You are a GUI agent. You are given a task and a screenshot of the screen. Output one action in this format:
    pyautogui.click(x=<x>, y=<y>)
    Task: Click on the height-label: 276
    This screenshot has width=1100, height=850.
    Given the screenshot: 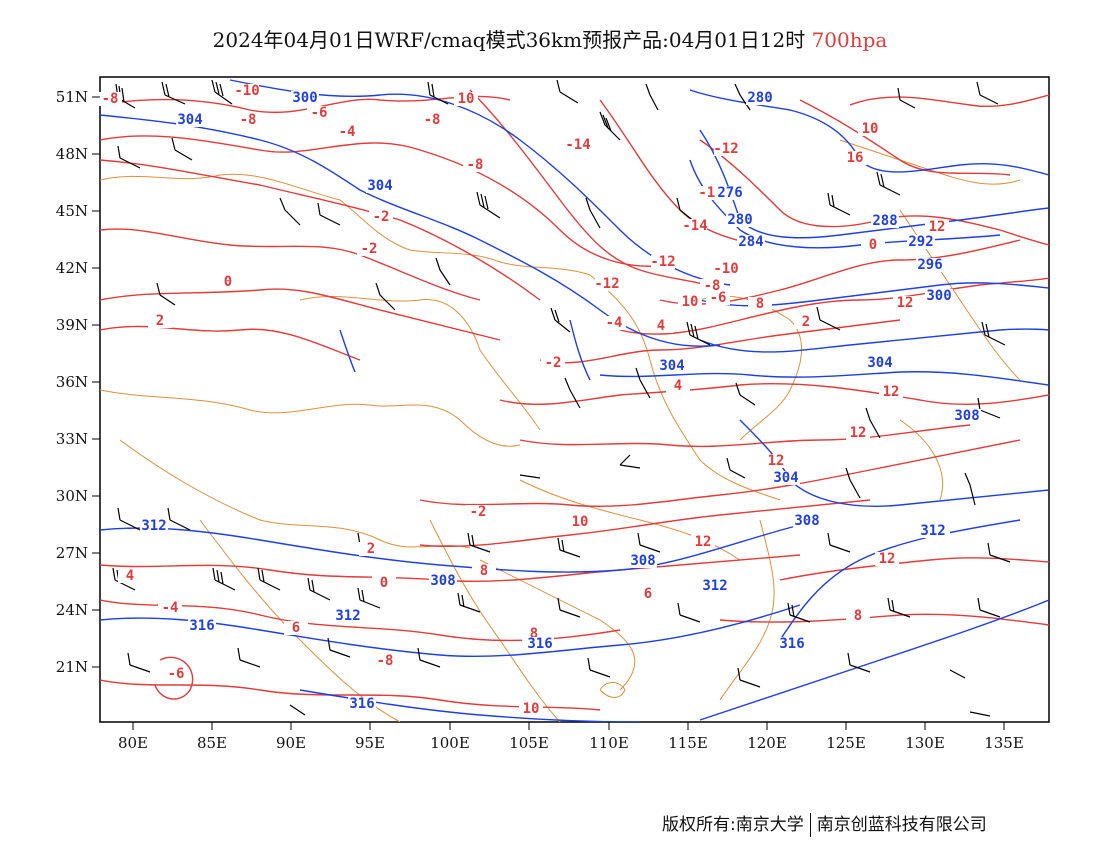 What is the action you would take?
    pyautogui.click(x=729, y=193)
    